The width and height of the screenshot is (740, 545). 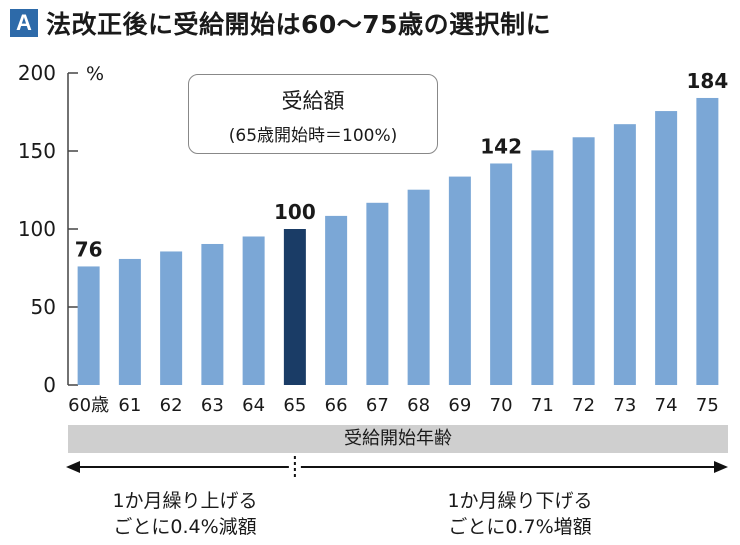 What do you see at coordinates (501, 405) in the screenshot?
I see `x-tick-label: 70` at bounding box center [501, 405].